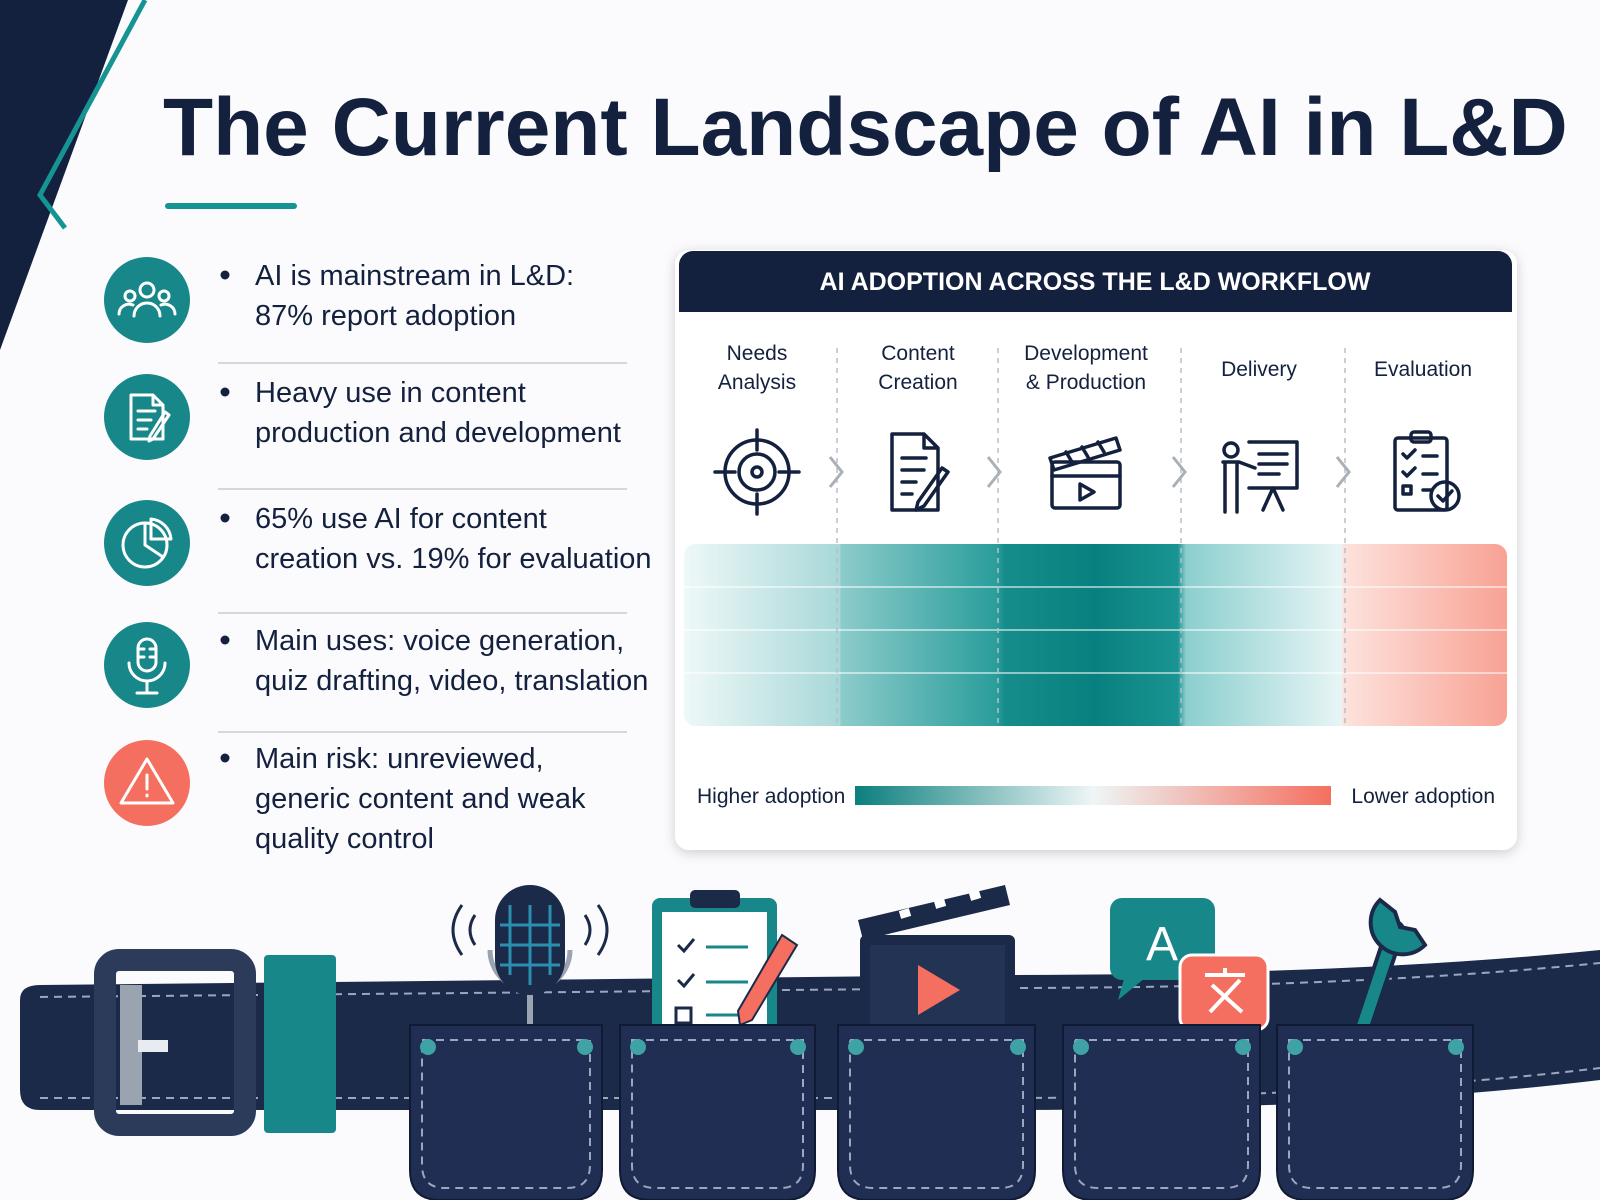 The height and width of the screenshot is (1200, 1600). What do you see at coordinates (1091, 537) in the screenshot?
I see `stage-dividers` at bounding box center [1091, 537].